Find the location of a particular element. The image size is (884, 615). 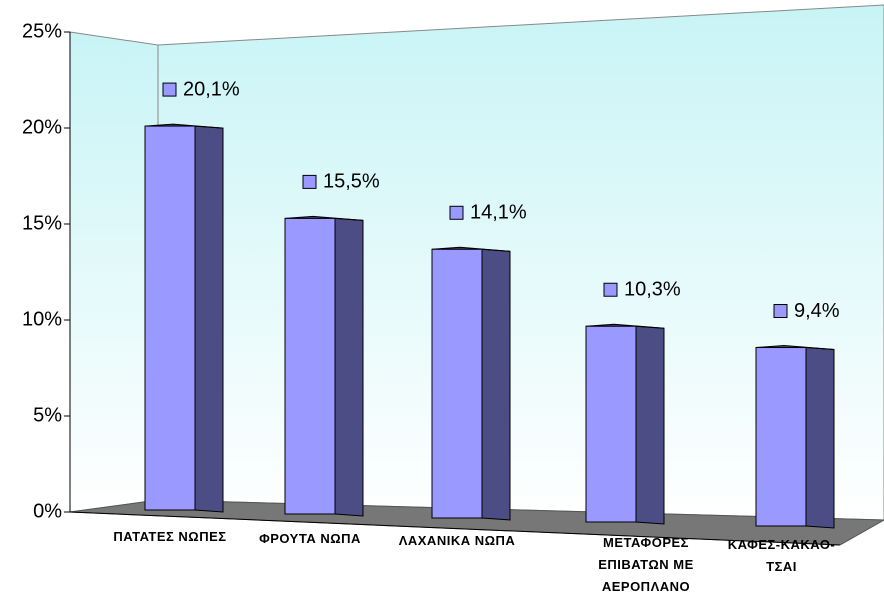

value-label: 14,1% is located at coordinates (498, 213).